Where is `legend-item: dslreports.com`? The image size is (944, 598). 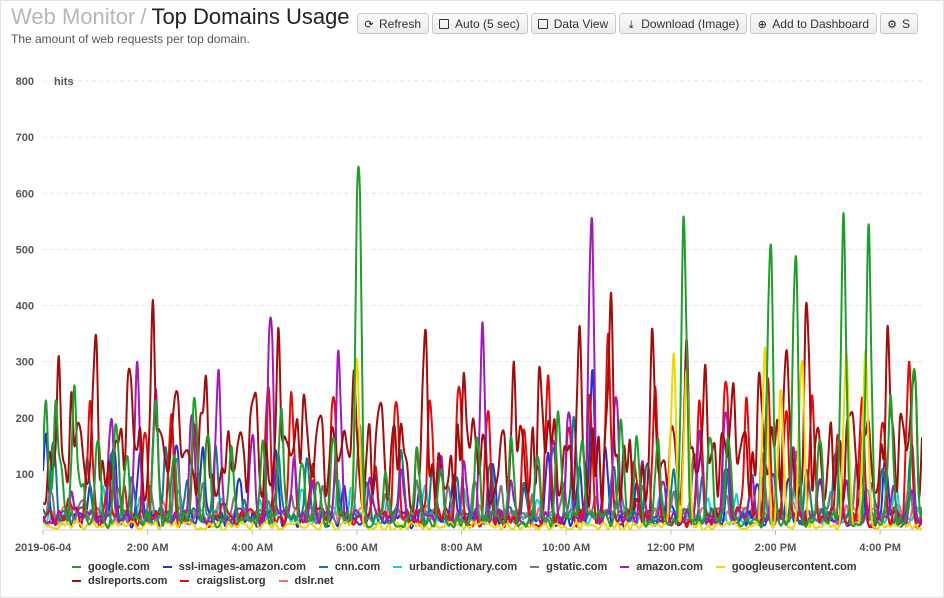 legend-item: dslreports.com is located at coordinates (119, 581).